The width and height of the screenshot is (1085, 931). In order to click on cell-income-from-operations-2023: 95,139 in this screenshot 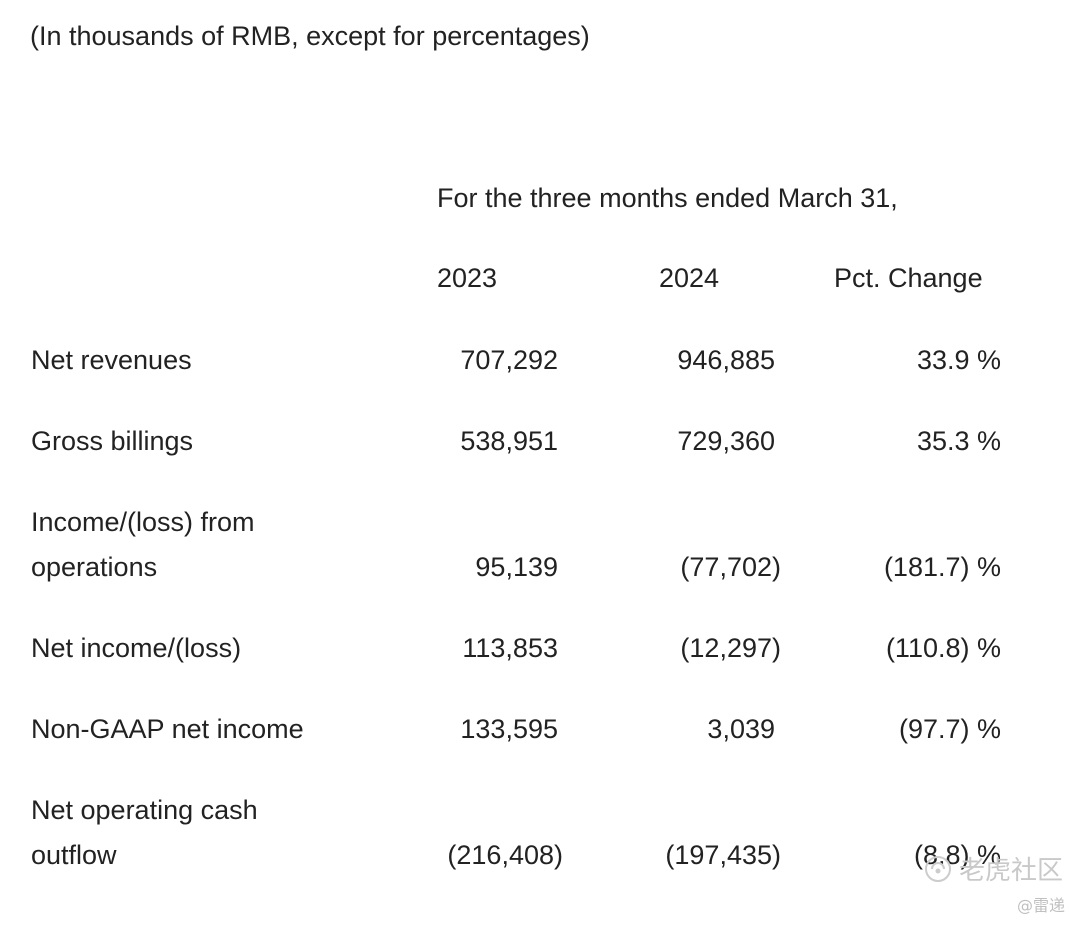, I will do `click(516, 567)`.